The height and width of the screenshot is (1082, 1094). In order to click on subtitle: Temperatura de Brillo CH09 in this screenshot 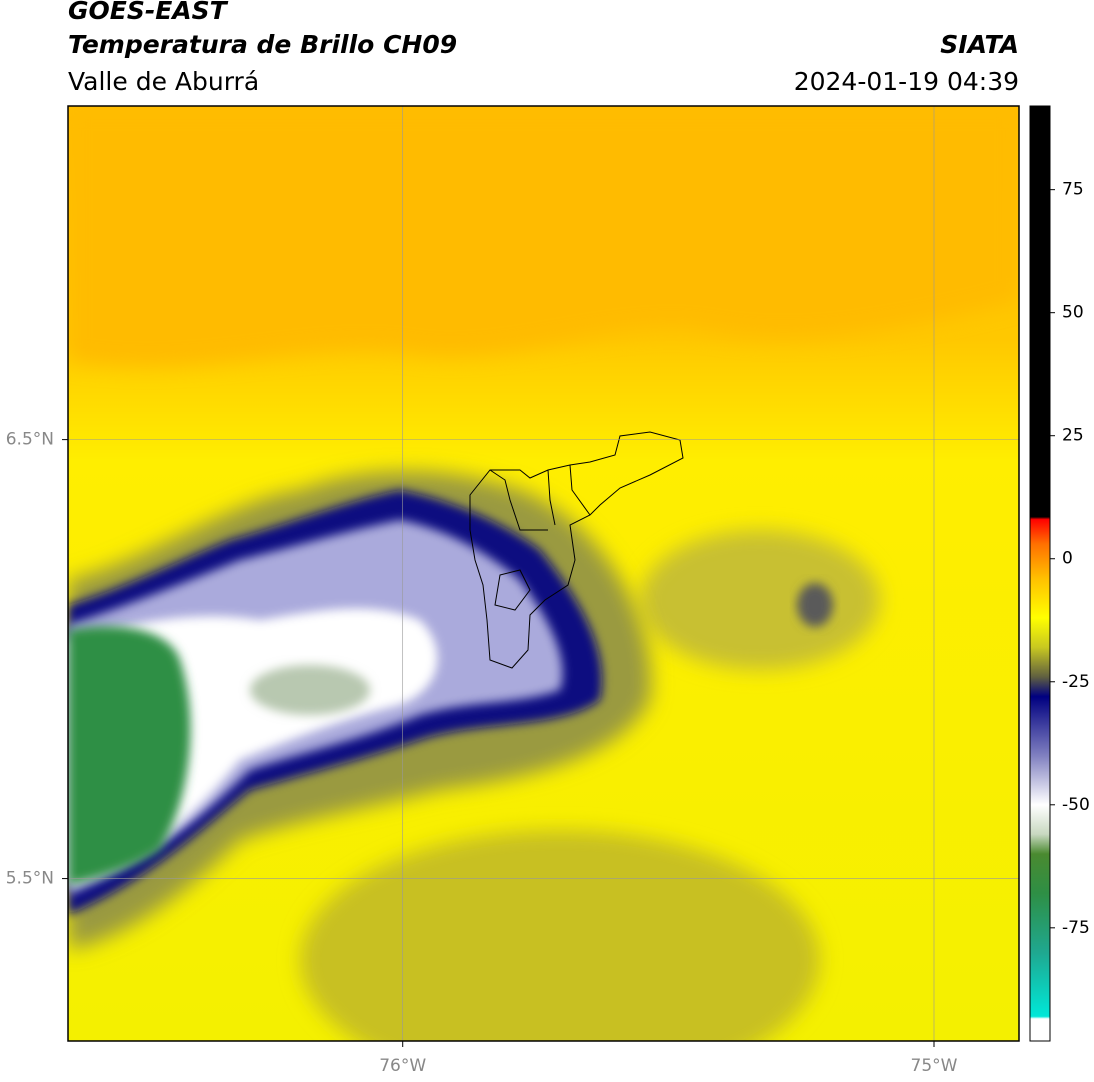, I will do `click(262, 44)`.